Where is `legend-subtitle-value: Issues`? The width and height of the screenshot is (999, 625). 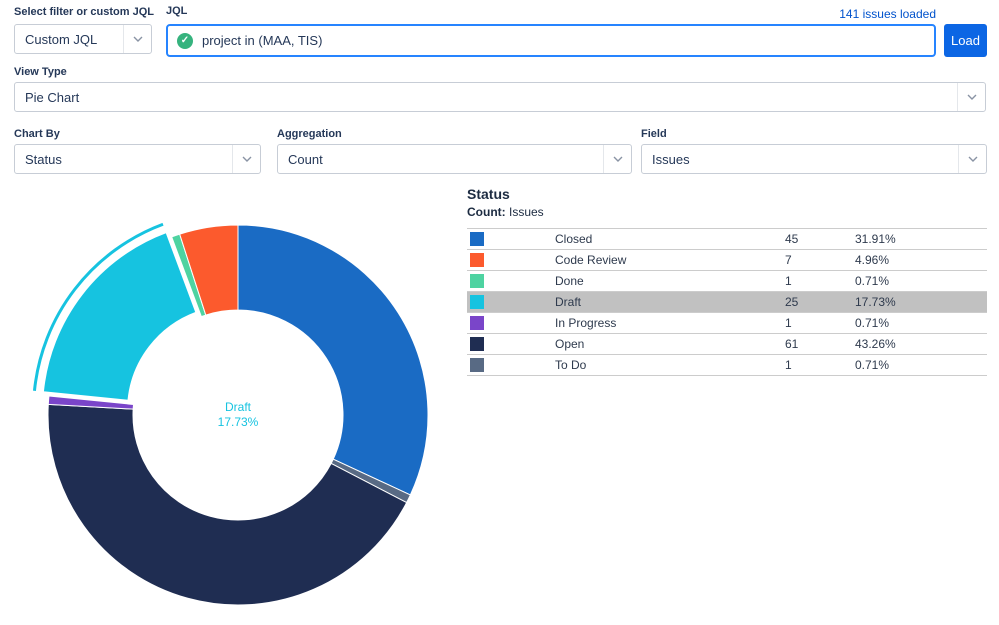
legend-subtitle-value: Issues is located at coordinates (526, 212).